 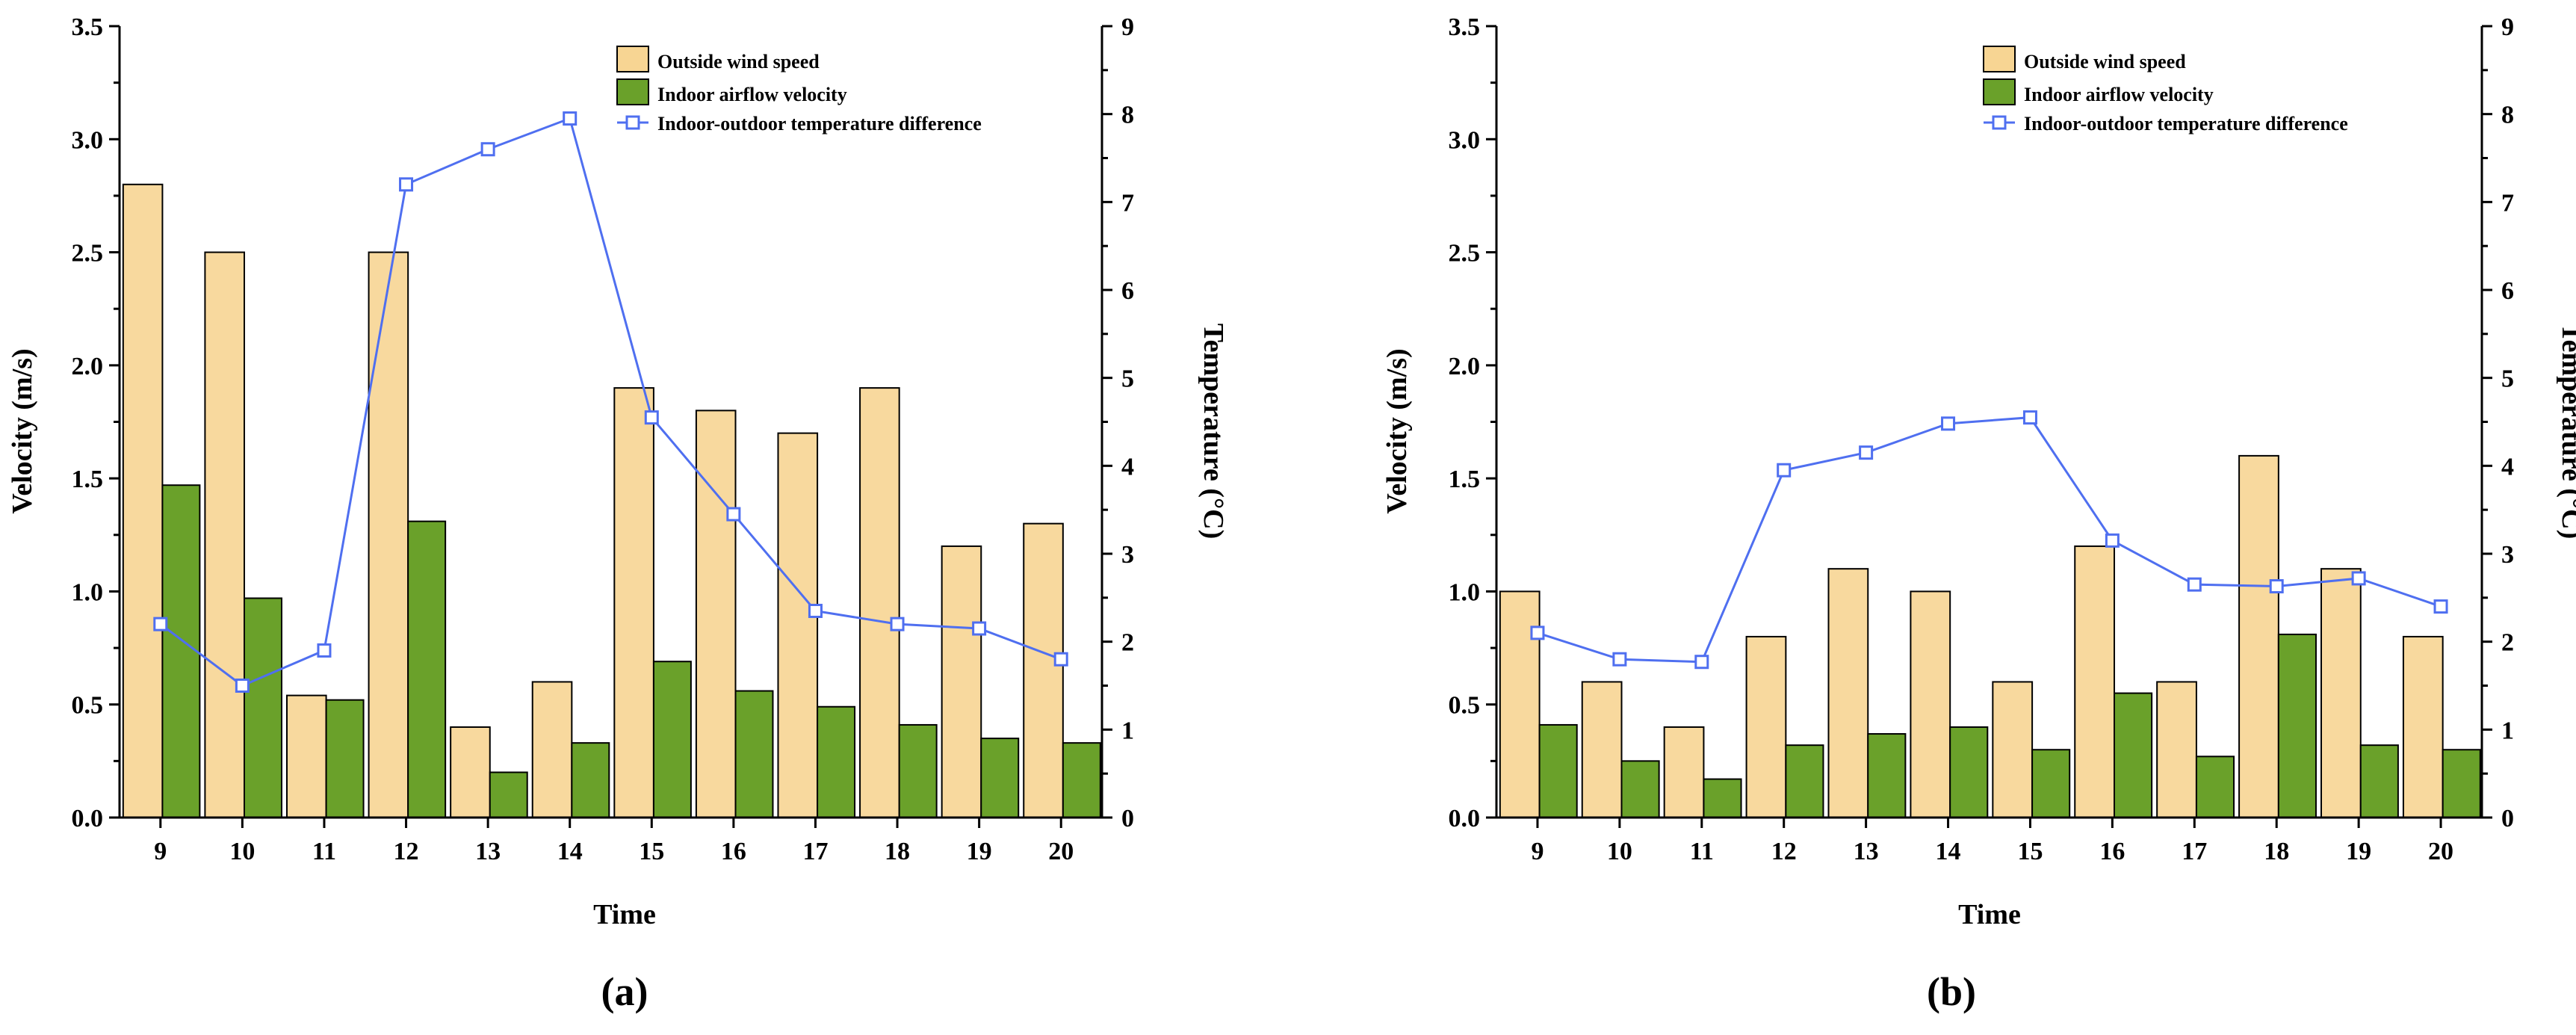 What do you see at coordinates (632, 59) in the screenshot?
I see `legend-swatch-outside-a` at bounding box center [632, 59].